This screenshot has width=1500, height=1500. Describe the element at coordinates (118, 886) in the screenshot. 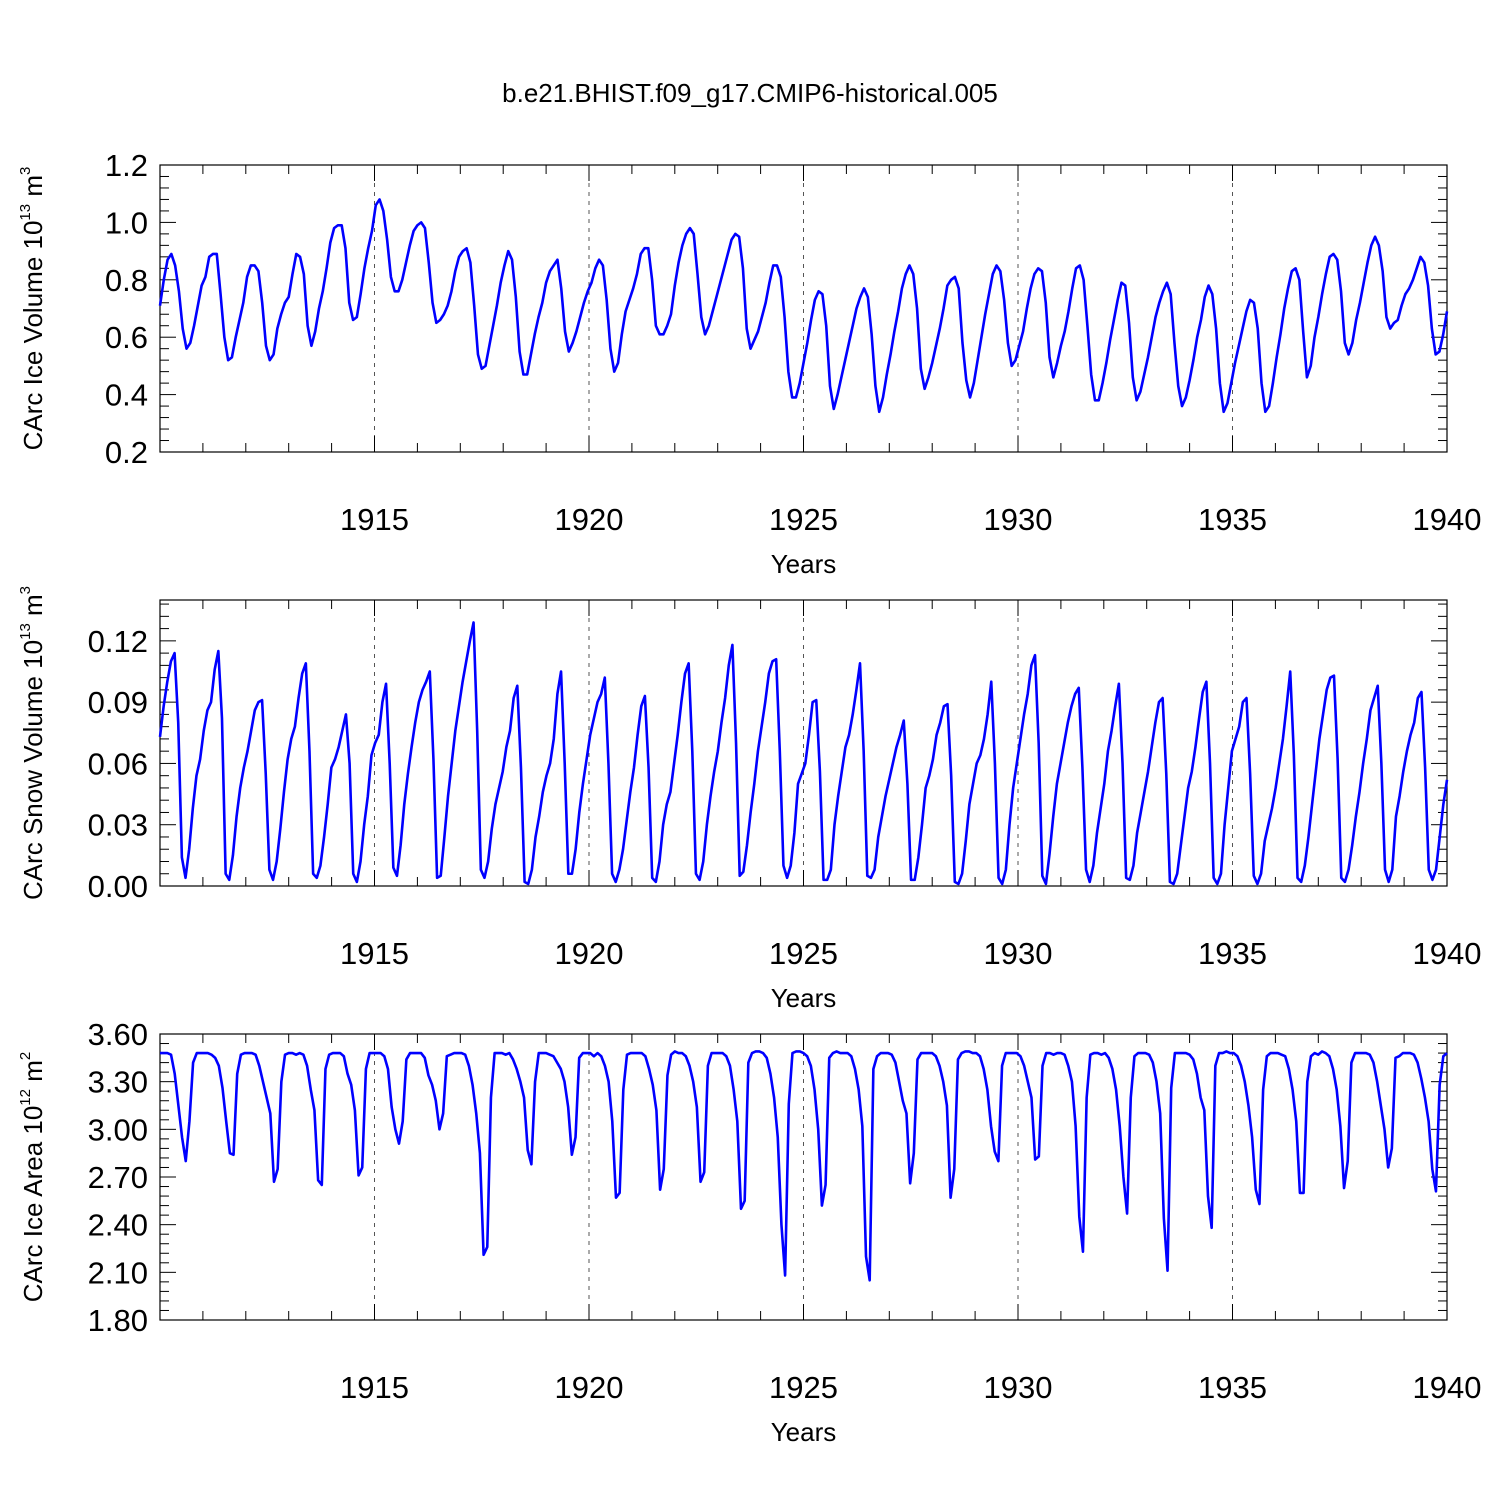

I see `y-tick-label: 0.00` at that location.